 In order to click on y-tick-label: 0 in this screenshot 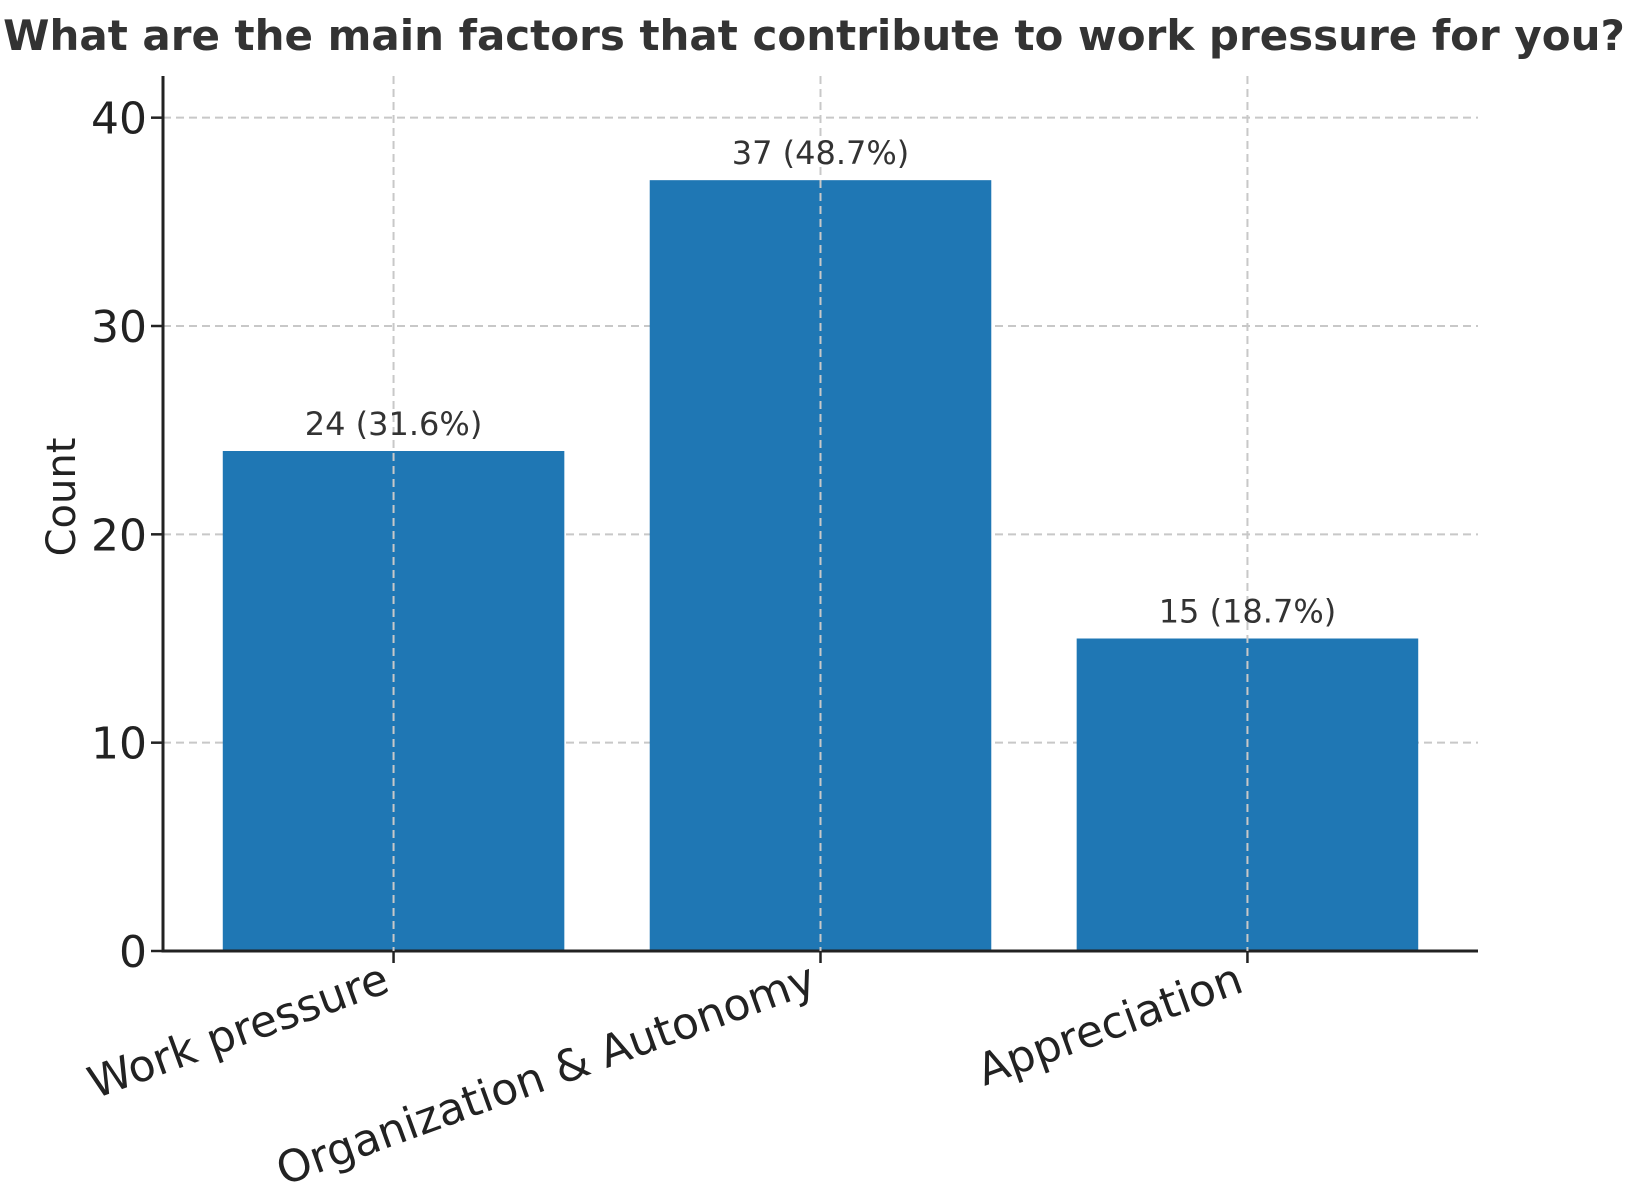, I will do `click(133, 952)`.